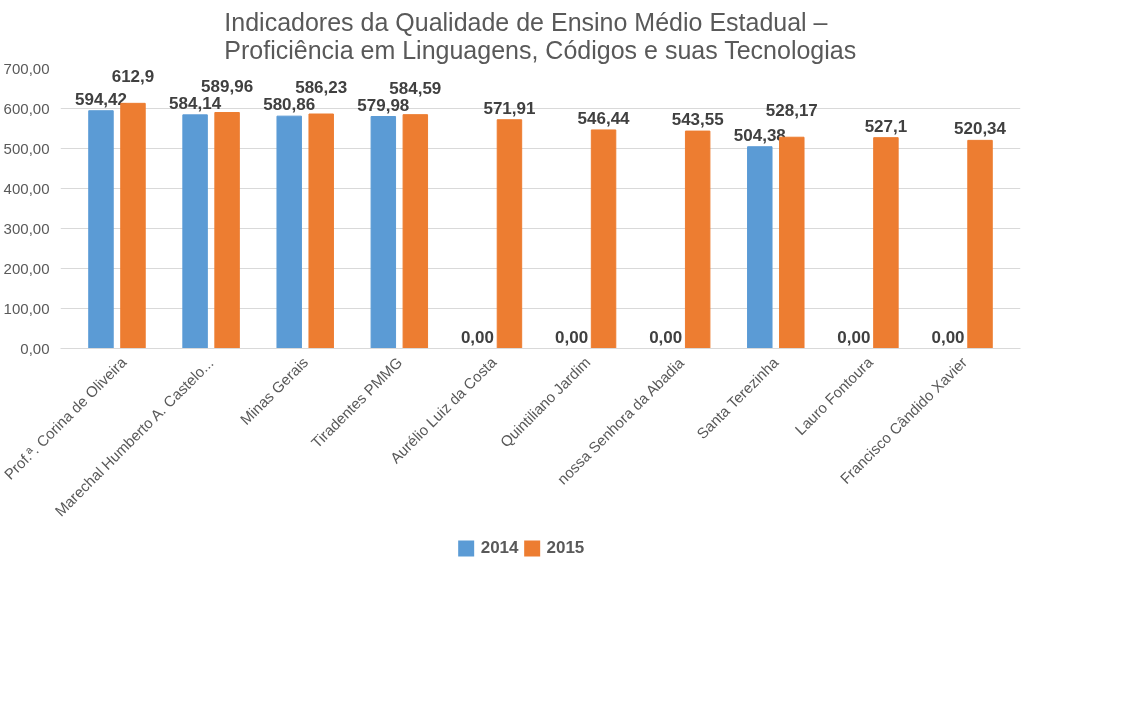 The height and width of the screenshot is (722, 1134). Describe the element at coordinates (383, 105) in the screenshot. I see `data-label: 579,98` at that location.